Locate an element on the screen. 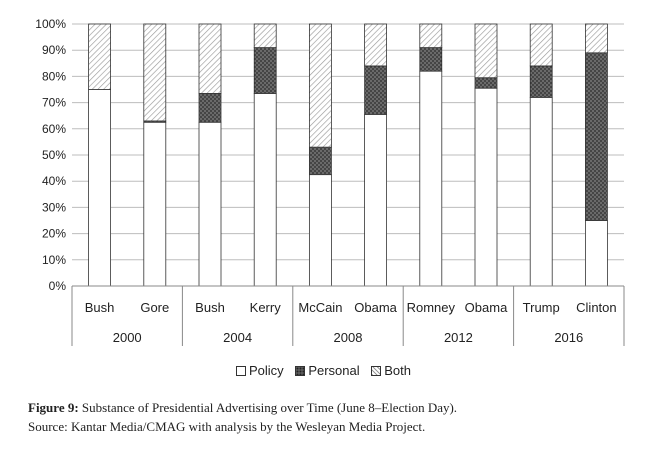  legend-item-personal: Personal is located at coordinates (327, 370).